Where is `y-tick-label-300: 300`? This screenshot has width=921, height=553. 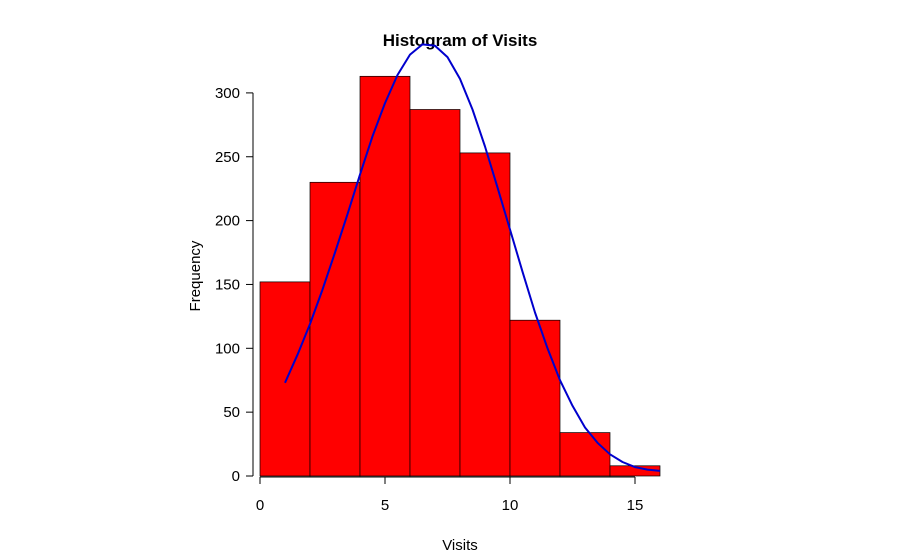 y-tick-label-300: 300 is located at coordinates (227, 93).